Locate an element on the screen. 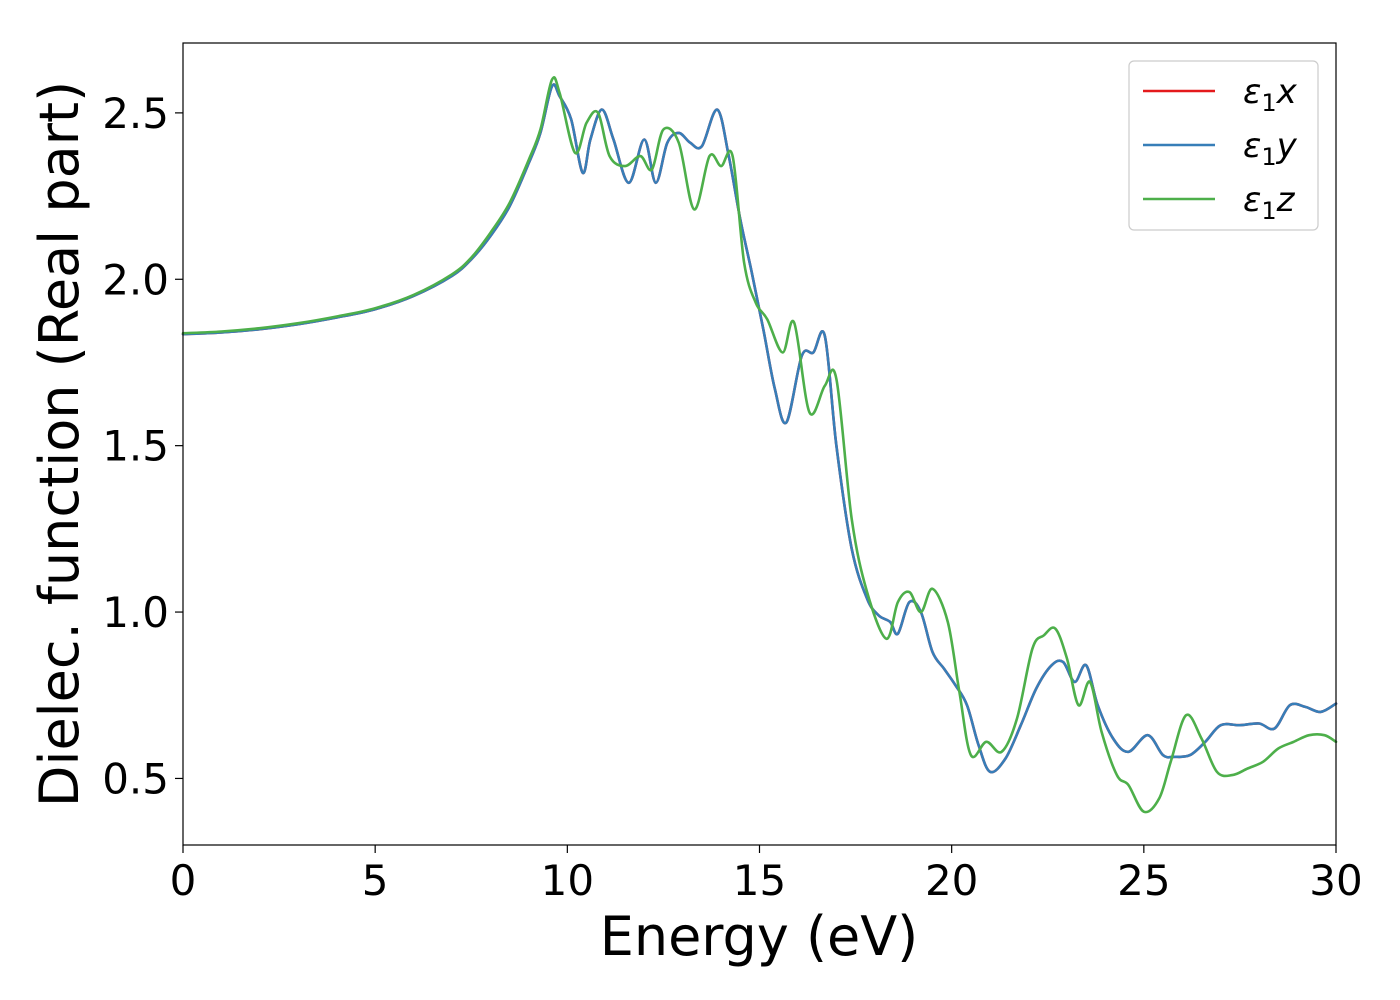  x-tick-label: 15 is located at coordinates (759, 880).